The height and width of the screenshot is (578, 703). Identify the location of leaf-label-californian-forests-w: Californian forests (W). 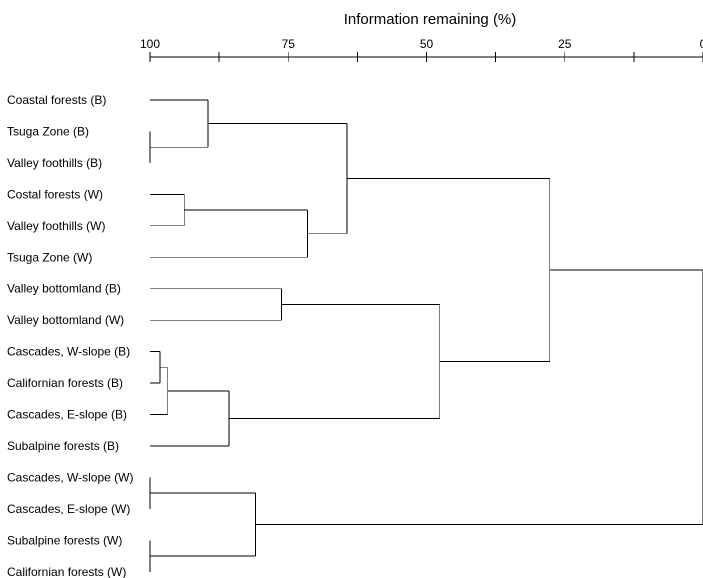
(66, 571).